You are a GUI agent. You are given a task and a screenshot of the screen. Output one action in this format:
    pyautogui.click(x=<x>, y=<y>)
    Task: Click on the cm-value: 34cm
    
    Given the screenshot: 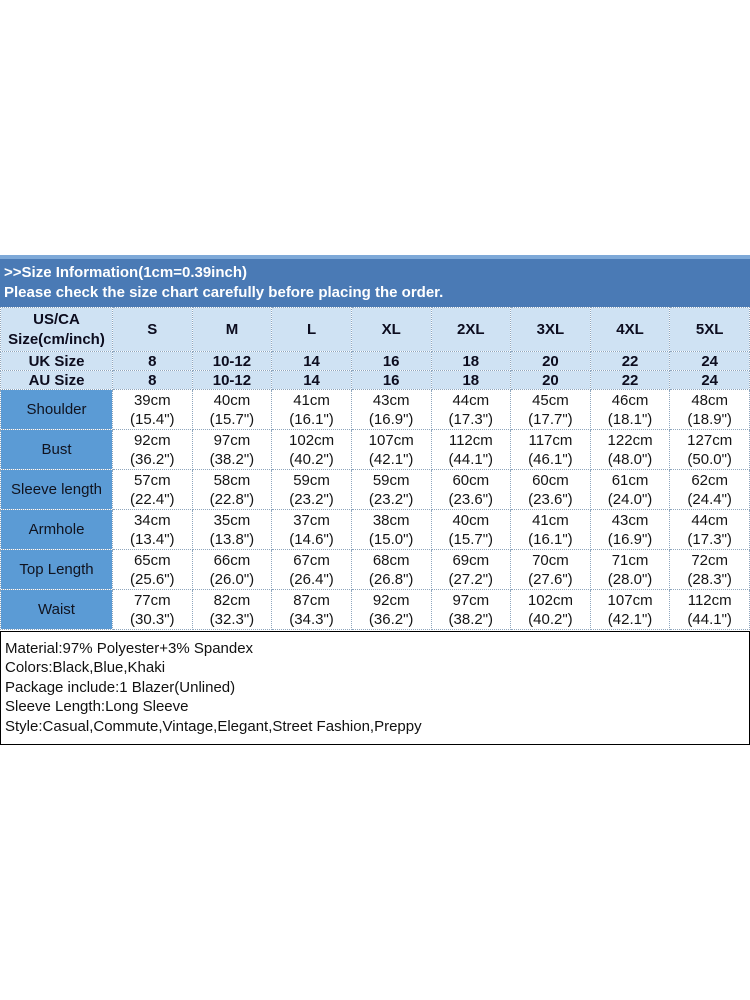 What is the action you would take?
    pyautogui.click(x=152, y=520)
    